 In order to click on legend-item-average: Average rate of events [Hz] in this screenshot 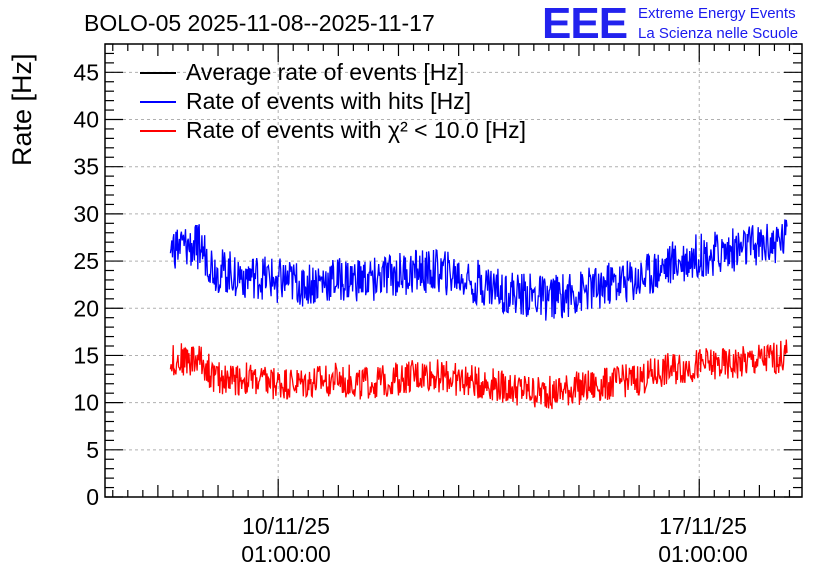, I will do `click(333, 72)`.